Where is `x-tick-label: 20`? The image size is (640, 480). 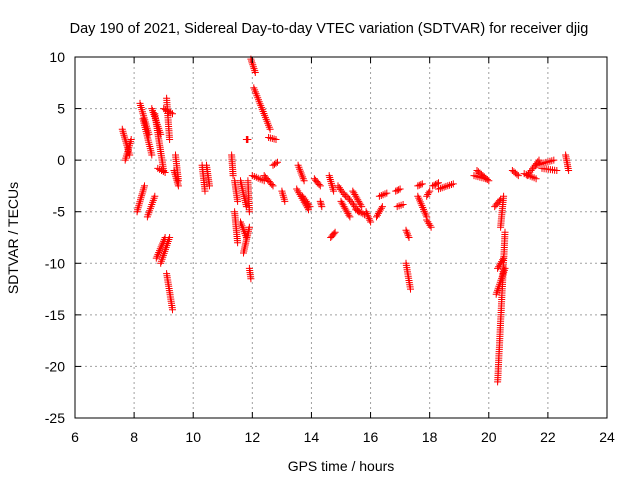
x-tick-label: 20 is located at coordinates (489, 437).